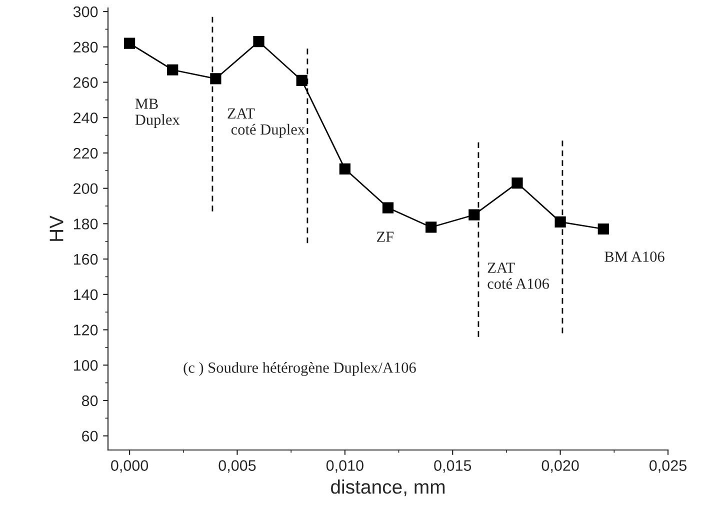 The image size is (701, 522). I want to click on annotation: ZAT coté A106, so click(519, 275).